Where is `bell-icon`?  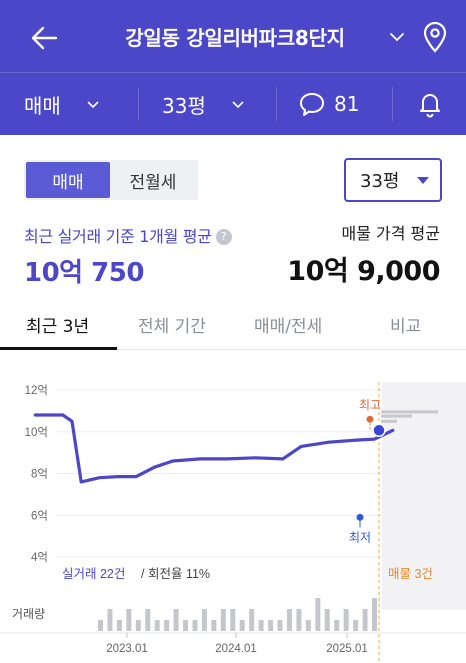
bell-icon is located at coordinates (430, 106).